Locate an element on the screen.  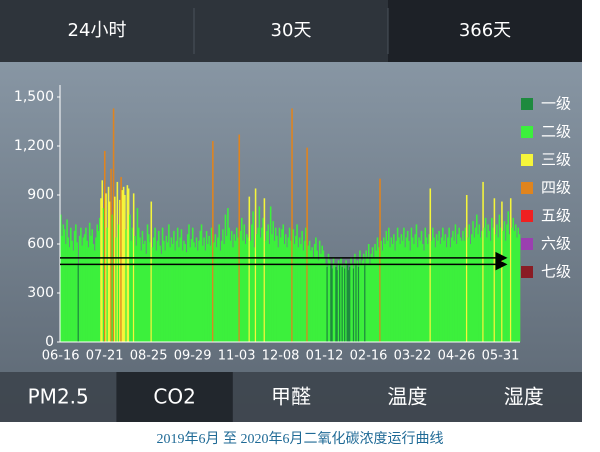
bottom-tab: PM2.5 is located at coordinates (58, 397).